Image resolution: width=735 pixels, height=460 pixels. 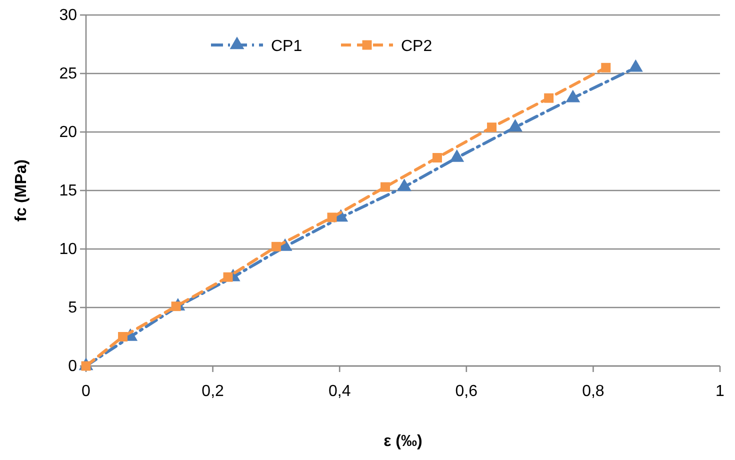 I want to click on x-tick-label: 0,8, so click(x=593, y=391).